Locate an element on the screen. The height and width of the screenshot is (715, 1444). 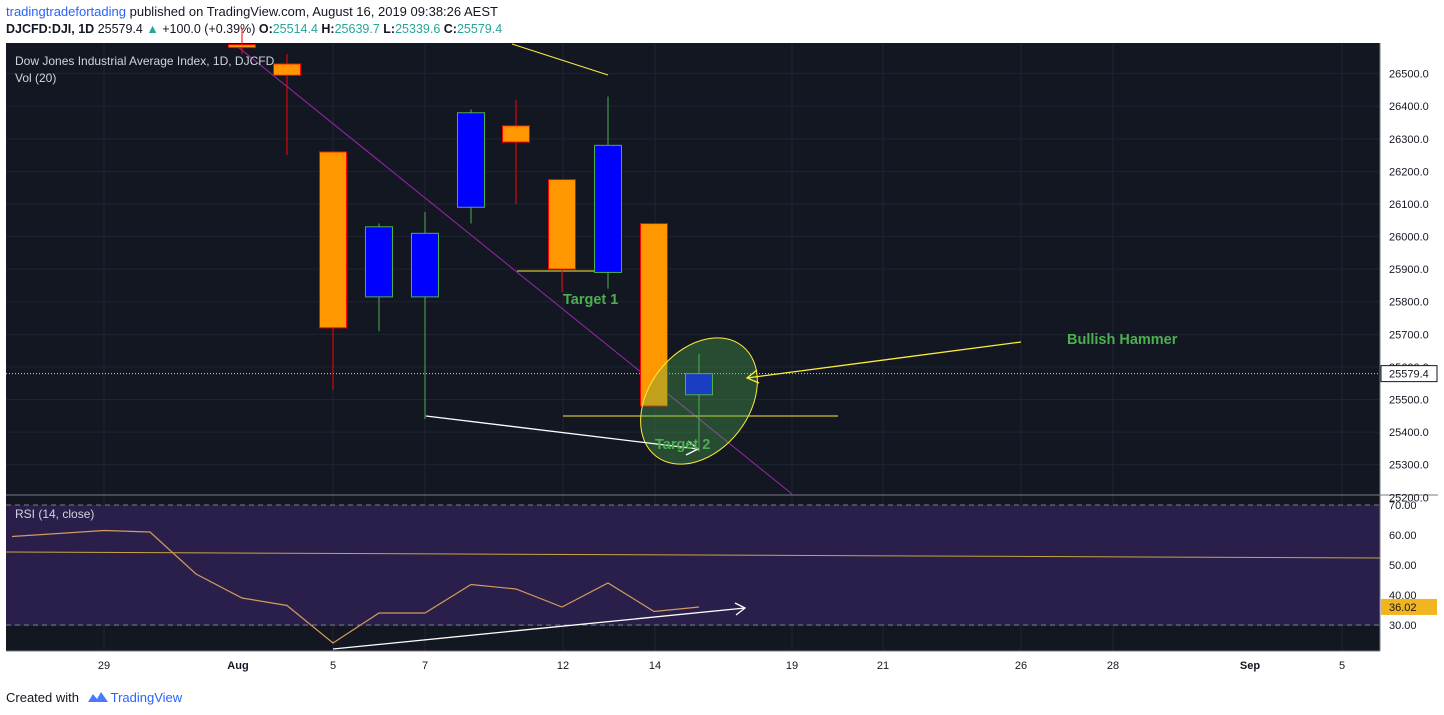
hammer-pointer-arrowhead is located at coordinates (752, 376).